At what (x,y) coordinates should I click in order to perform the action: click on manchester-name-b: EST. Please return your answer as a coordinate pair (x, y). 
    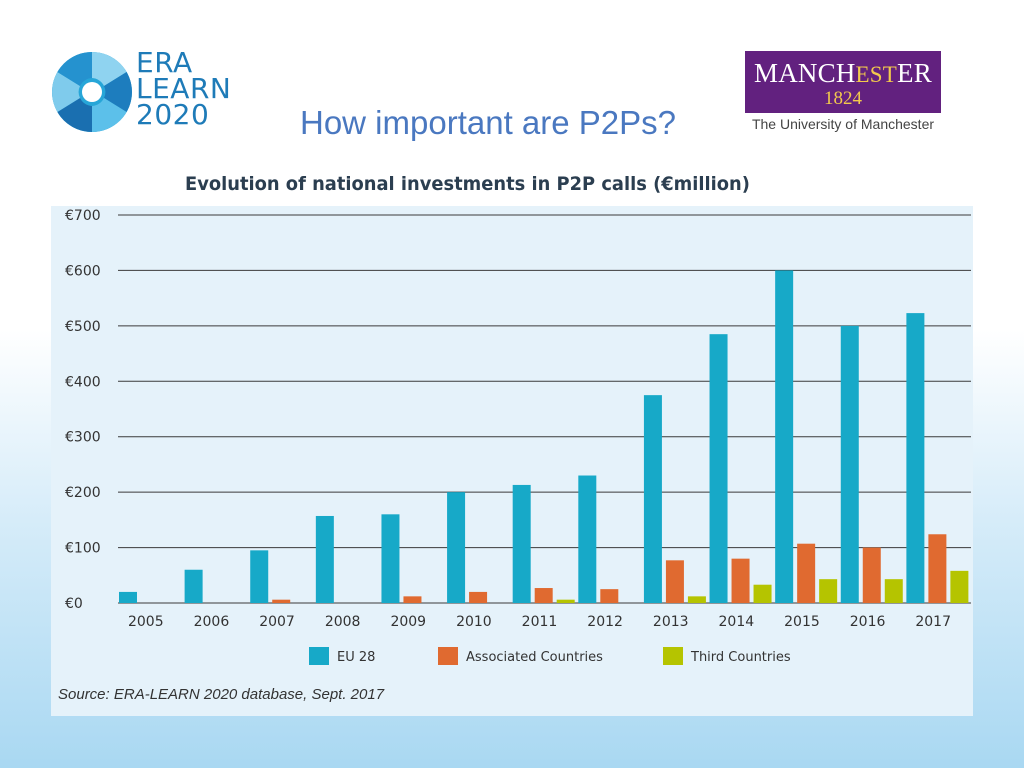
    Looking at the image, I should click on (876, 74).